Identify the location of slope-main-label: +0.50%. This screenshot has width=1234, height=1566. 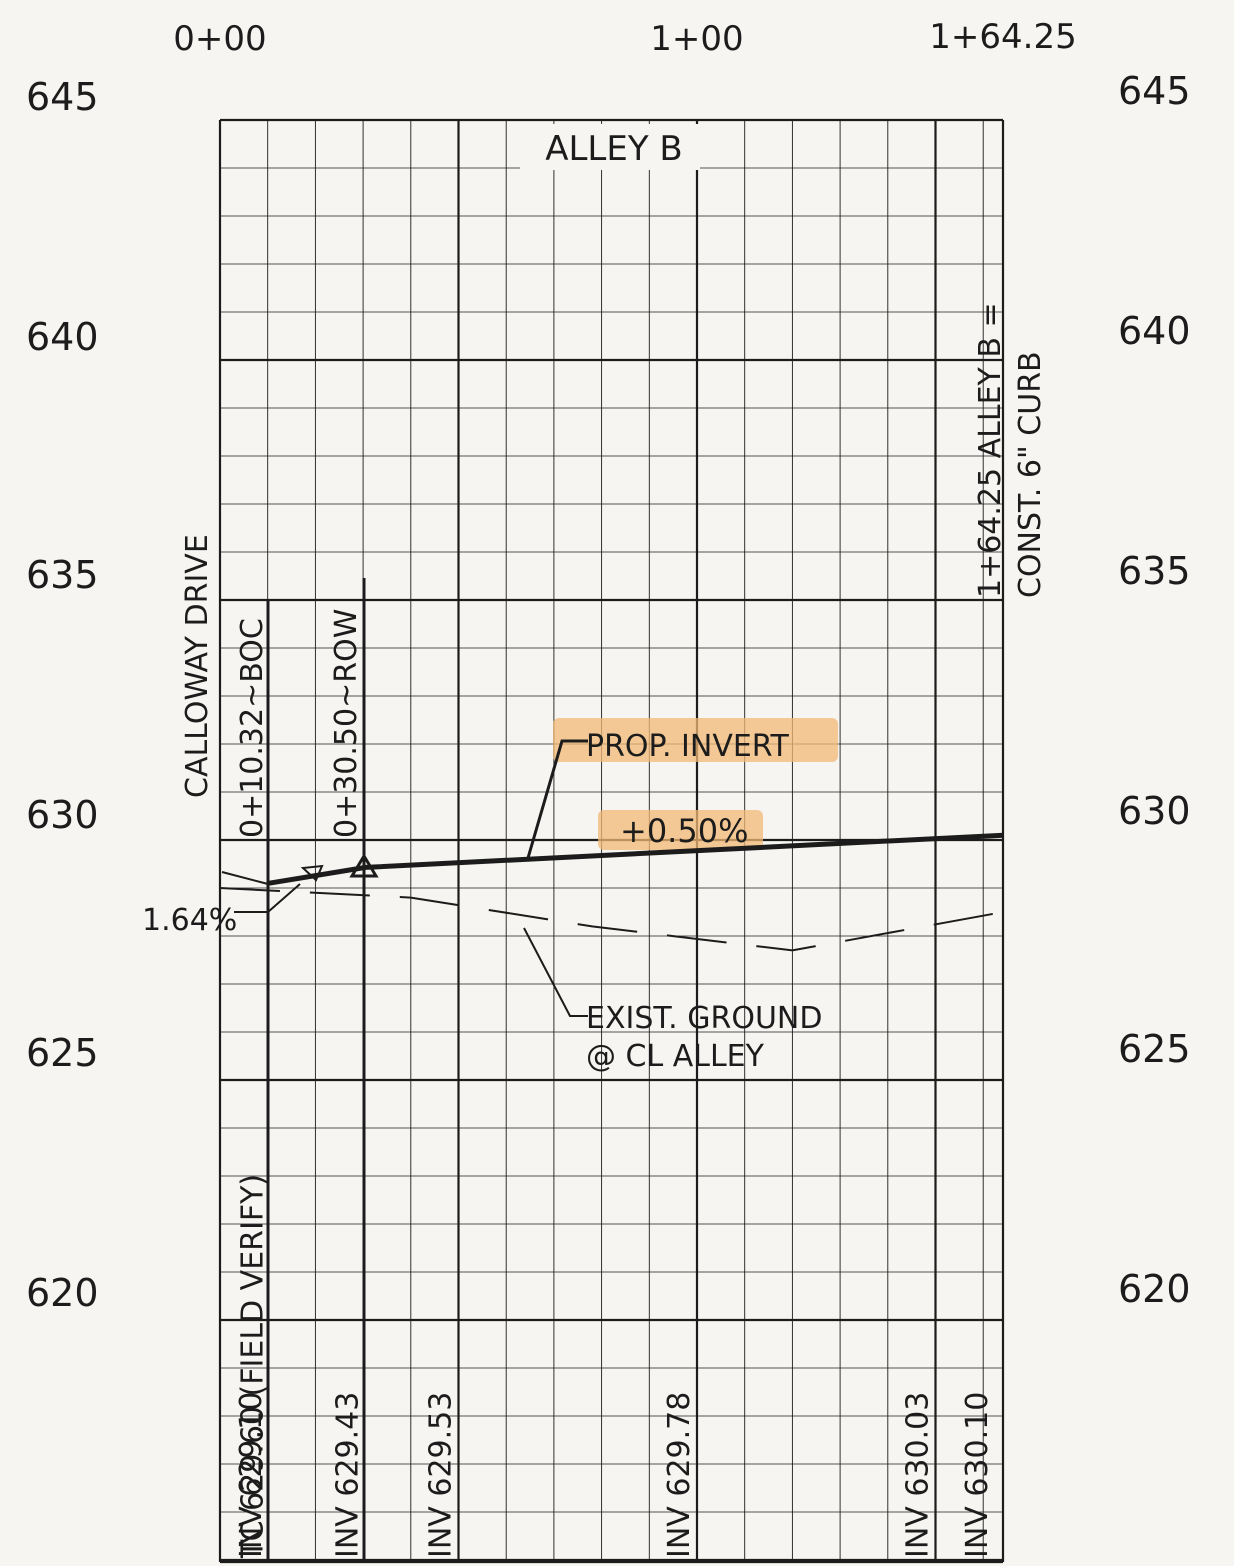
(684, 831).